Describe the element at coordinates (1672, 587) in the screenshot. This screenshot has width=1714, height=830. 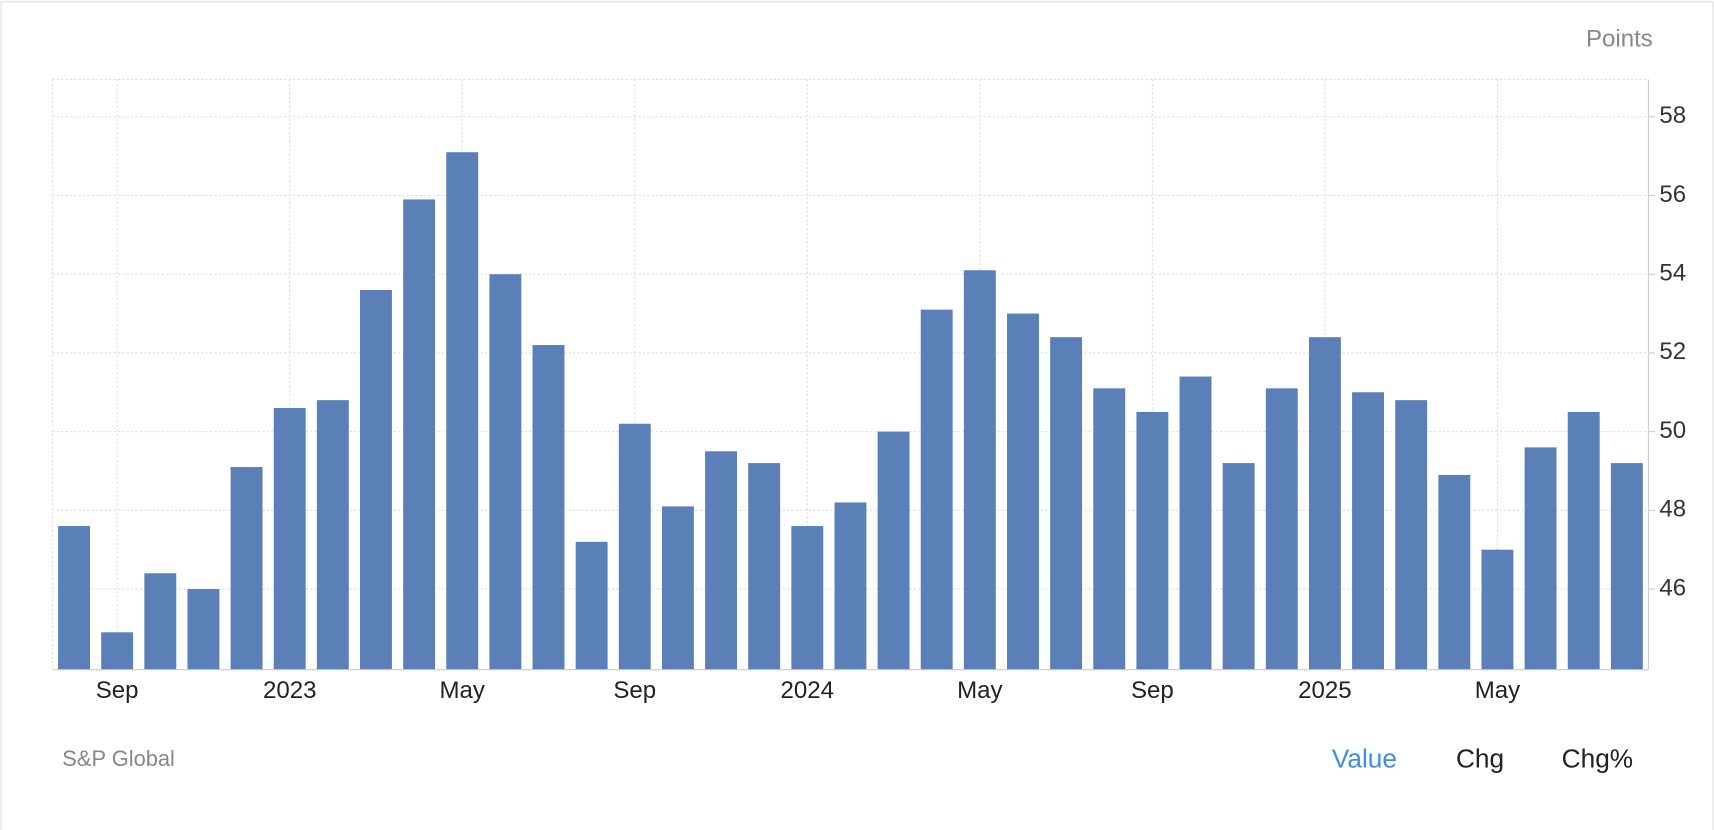
I see `y-tick-label: 46` at that location.